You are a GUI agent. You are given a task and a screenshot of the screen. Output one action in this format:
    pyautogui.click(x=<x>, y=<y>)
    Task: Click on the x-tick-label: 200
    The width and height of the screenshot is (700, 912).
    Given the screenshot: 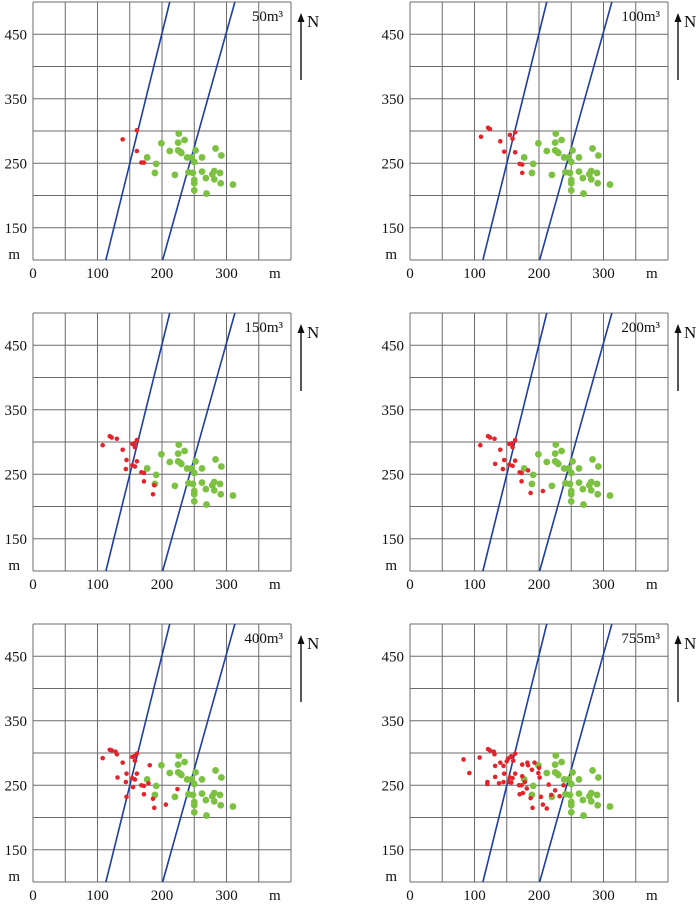 What is the action you would take?
    pyautogui.click(x=539, y=896)
    